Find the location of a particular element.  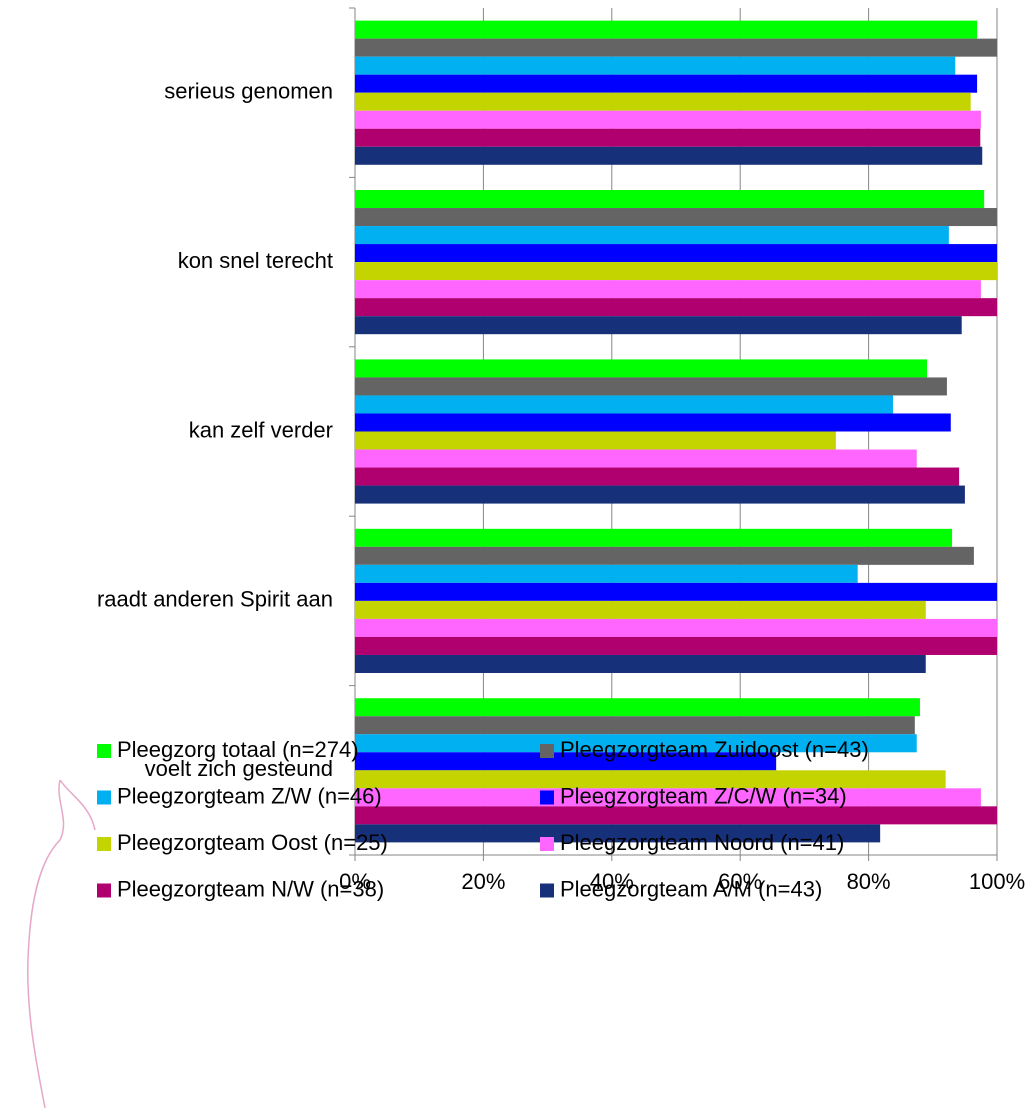

y-tick-label: kon snel terecht is located at coordinates (255, 260).